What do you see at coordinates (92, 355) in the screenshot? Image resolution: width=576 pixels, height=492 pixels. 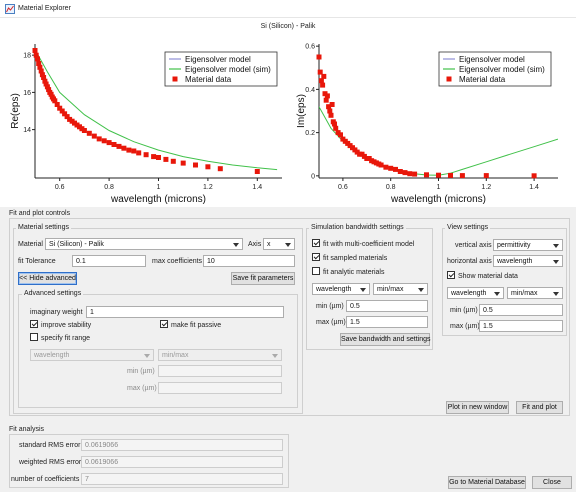 I see `fit-range-quantity-select: wavelength` at bounding box center [92, 355].